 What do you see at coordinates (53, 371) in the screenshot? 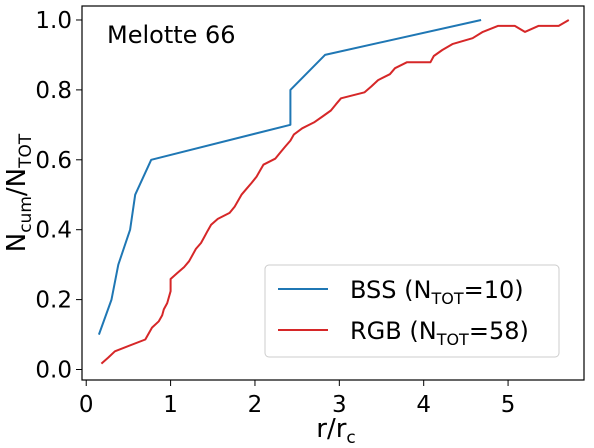
I see `y-tick-label: 0.0` at bounding box center [53, 371].